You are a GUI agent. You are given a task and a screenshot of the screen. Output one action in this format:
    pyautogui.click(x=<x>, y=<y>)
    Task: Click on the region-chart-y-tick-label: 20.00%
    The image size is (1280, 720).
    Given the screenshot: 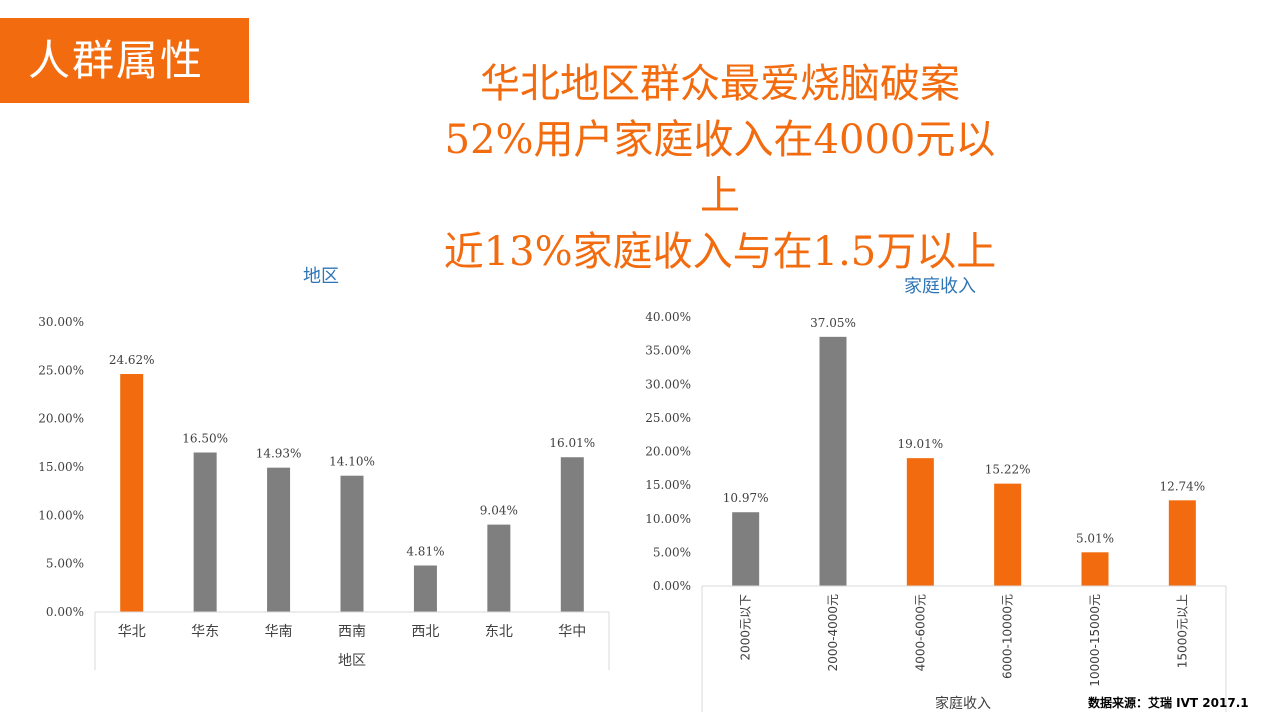 What is the action you would take?
    pyautogui.click(x=61, y=419)
    